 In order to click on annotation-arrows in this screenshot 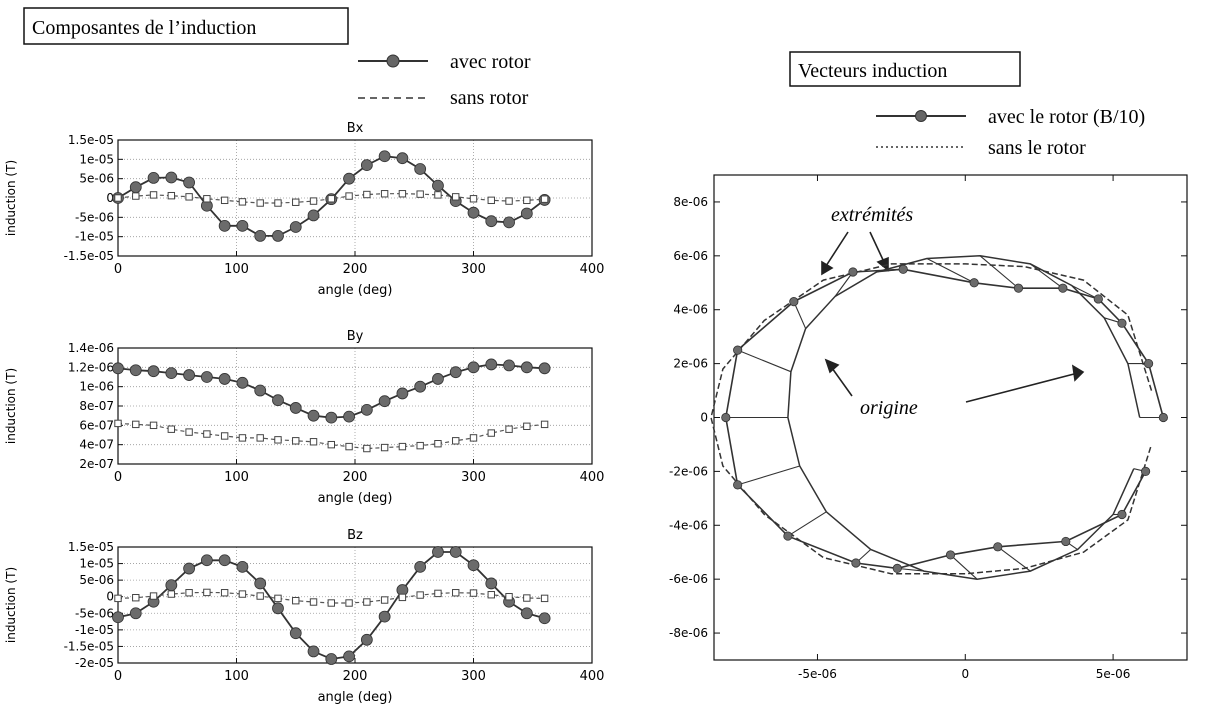, I will do `click(953, 317)`.